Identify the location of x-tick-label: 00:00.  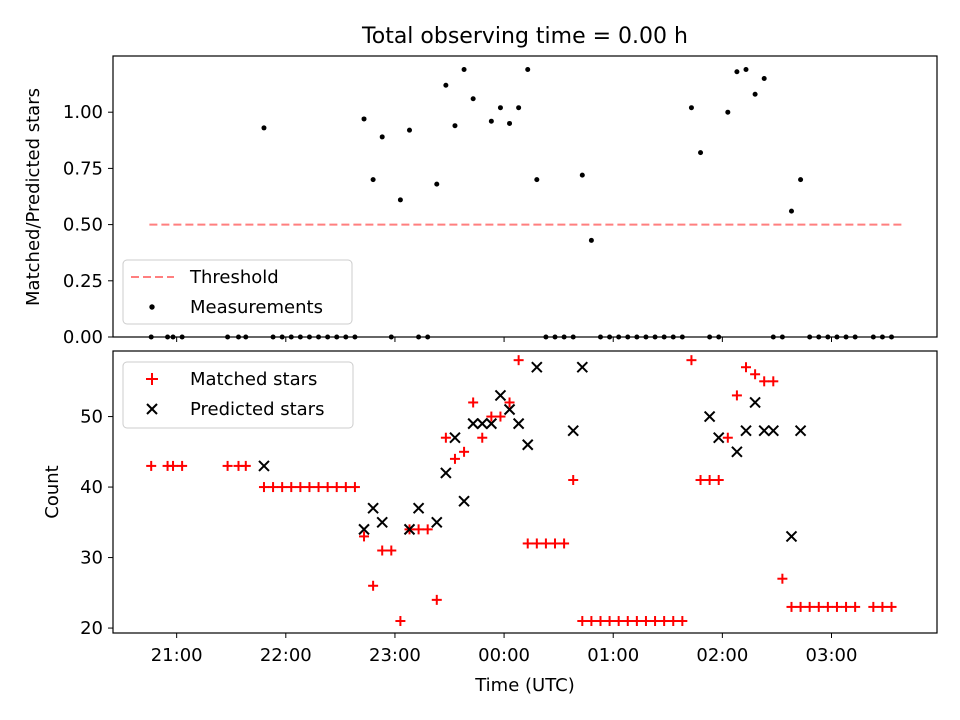
(504, 655).